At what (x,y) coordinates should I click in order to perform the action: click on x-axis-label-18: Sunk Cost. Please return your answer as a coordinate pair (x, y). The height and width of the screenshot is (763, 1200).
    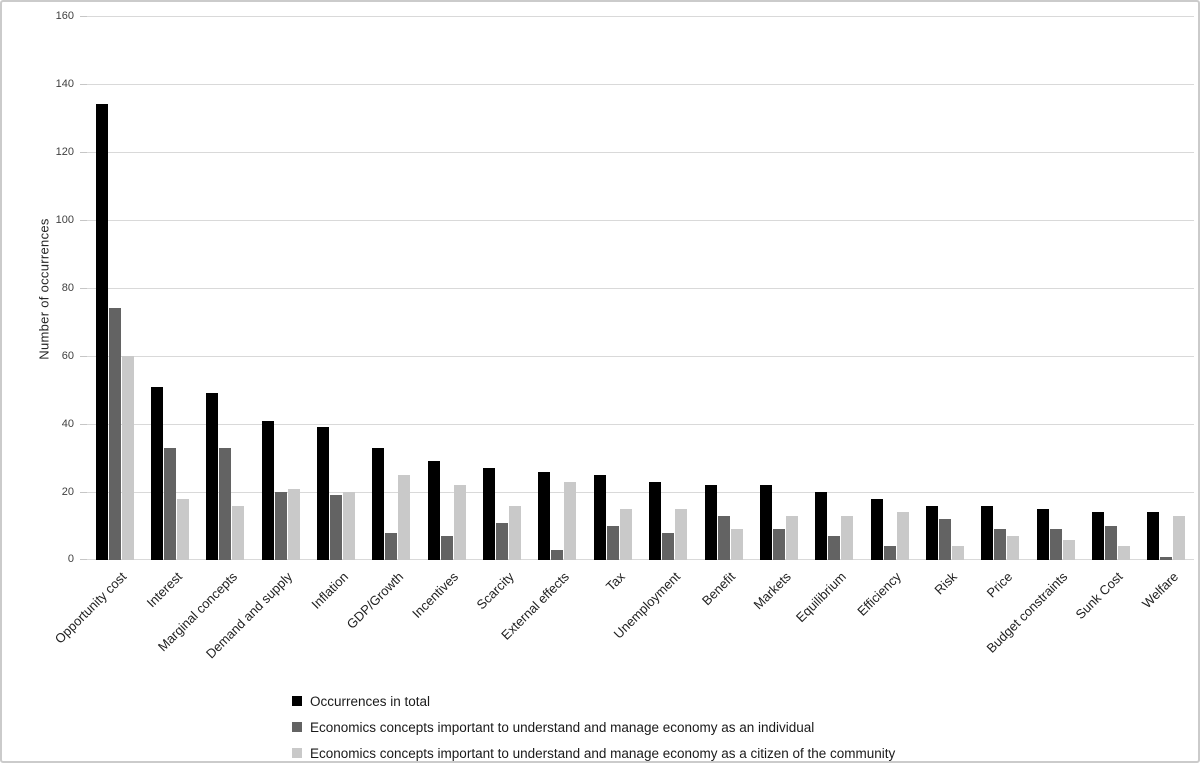
    Looking at the image, I should click on (1099, 596).